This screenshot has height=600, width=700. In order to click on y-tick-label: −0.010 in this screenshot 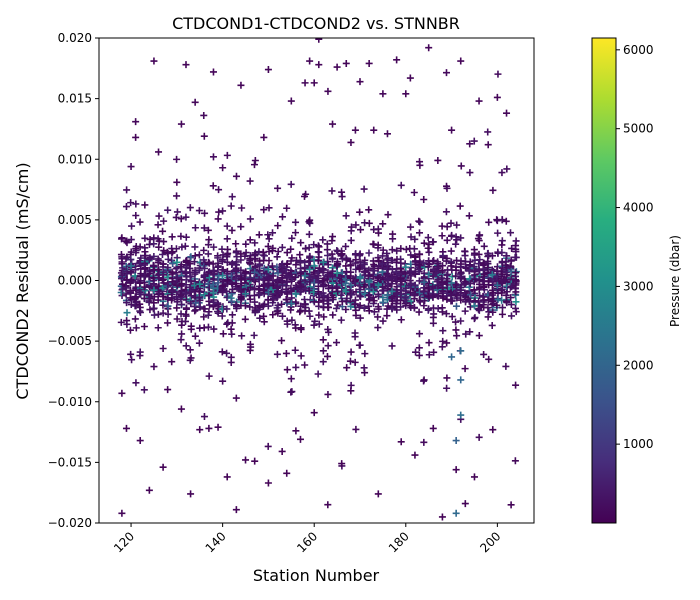, I will do `click(70, 402)`.